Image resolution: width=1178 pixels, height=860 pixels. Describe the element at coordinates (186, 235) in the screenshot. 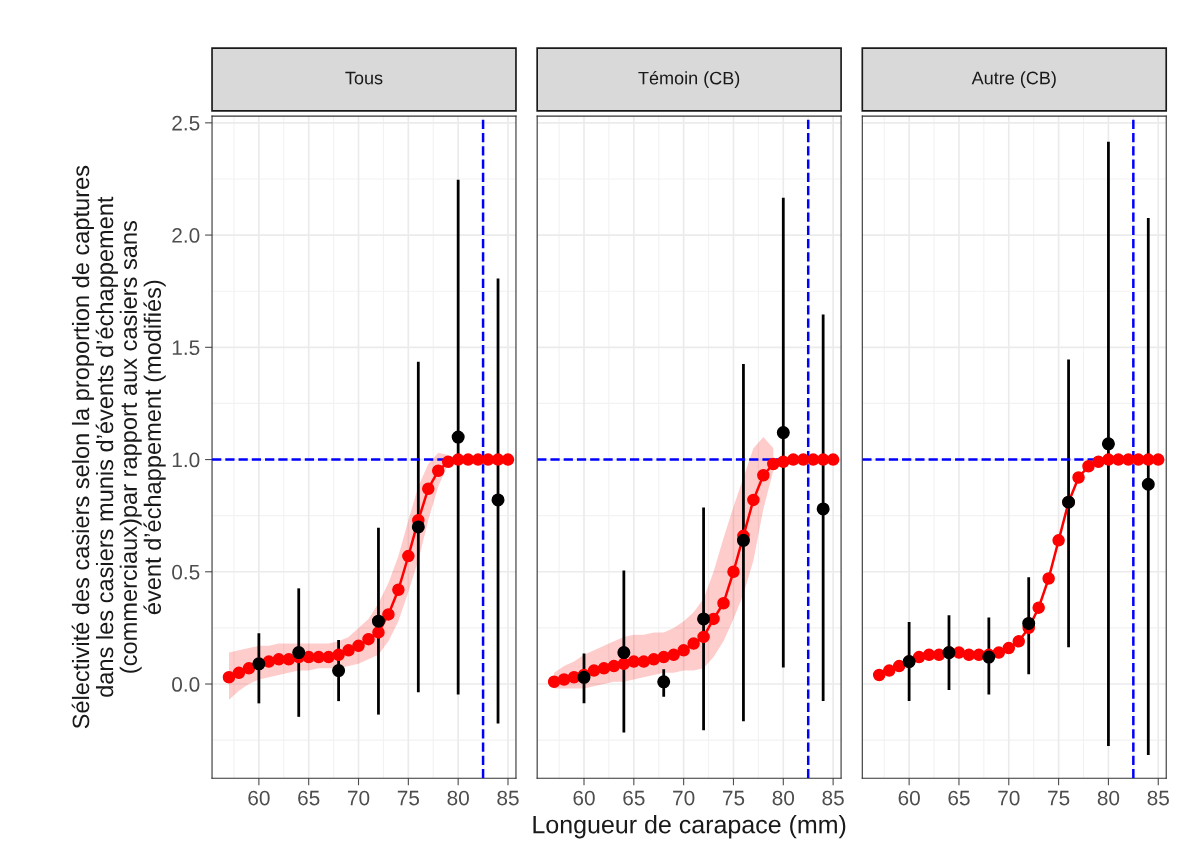

I see `y-tick-label: 2.0` at that location.